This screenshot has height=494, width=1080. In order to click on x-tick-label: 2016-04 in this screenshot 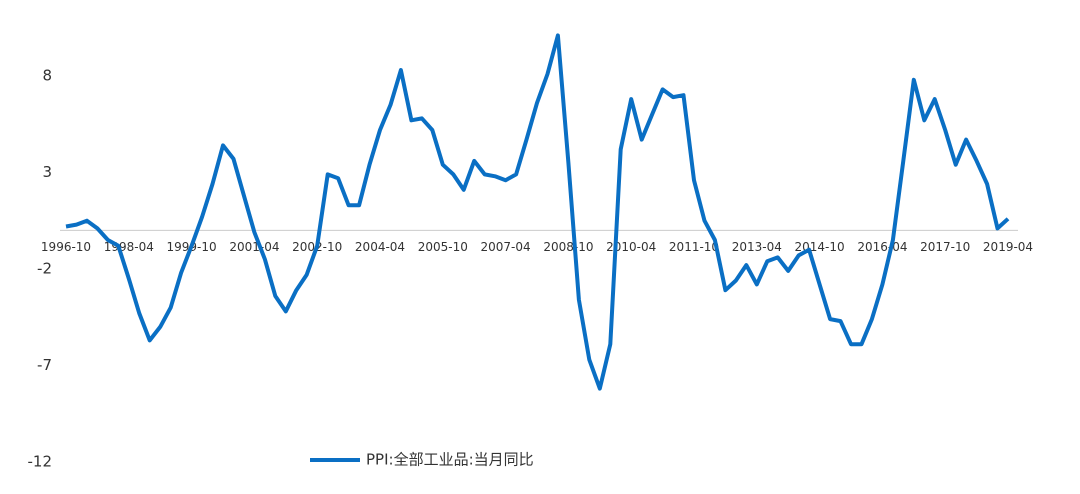, I will do `click(882, 247)`.